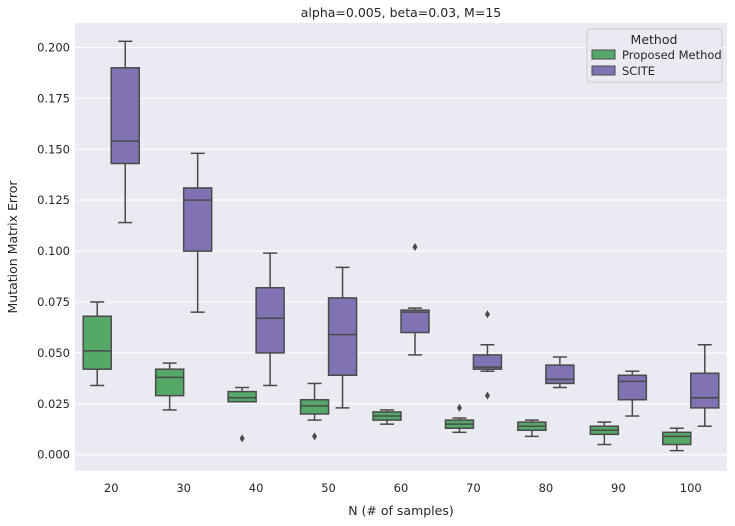 Image resolution: width=735 pixels, height=526 pixels. Describe the element at coordinates (546, 488) in the screenshot. I see `x-tick-label: 80` at that location.